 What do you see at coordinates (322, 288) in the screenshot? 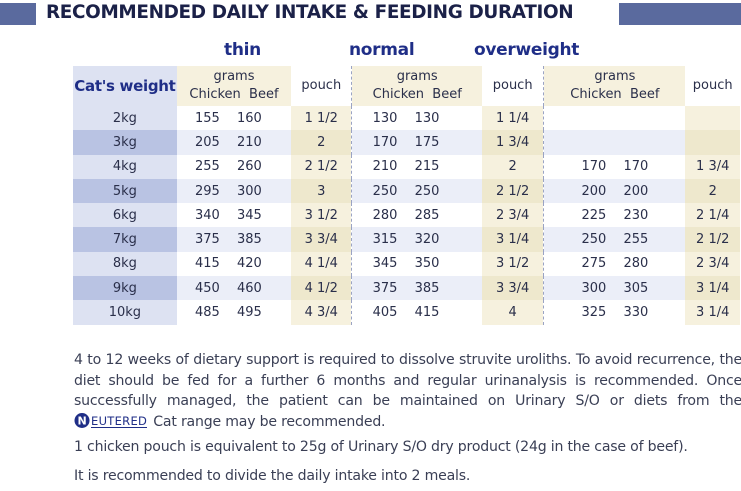
I see `thin-pouch-cell: 4 1/2` at bounding box center [322, 288].